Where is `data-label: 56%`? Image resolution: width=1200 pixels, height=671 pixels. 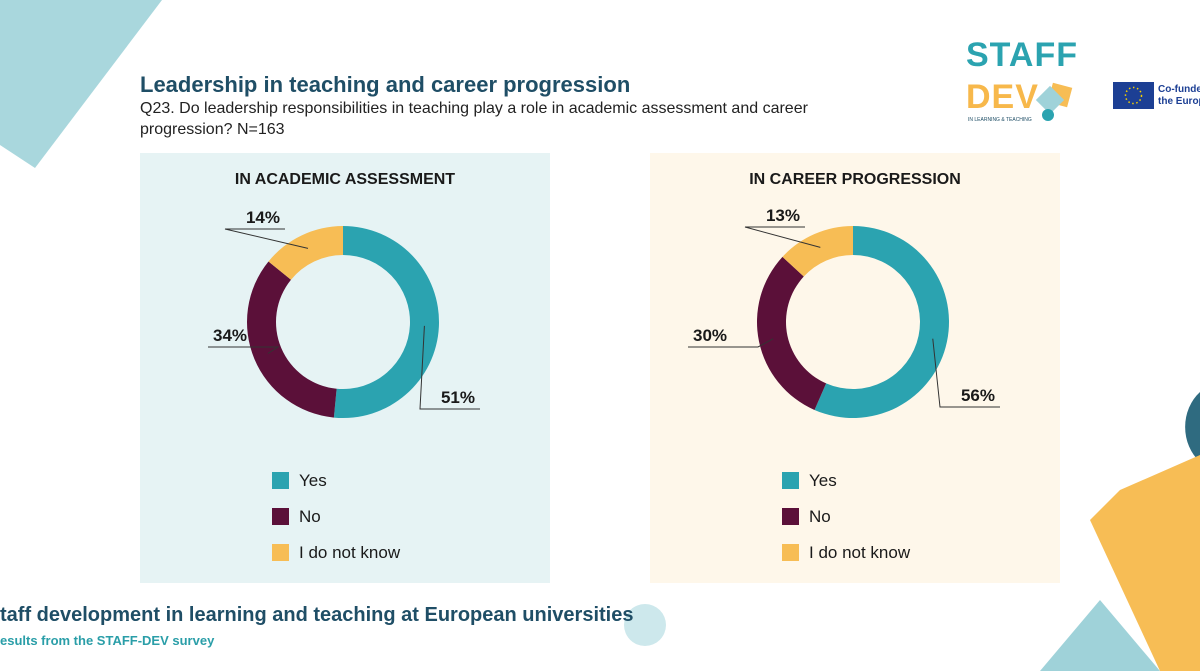
data-label: 56% is located at coordinates (978, 395).